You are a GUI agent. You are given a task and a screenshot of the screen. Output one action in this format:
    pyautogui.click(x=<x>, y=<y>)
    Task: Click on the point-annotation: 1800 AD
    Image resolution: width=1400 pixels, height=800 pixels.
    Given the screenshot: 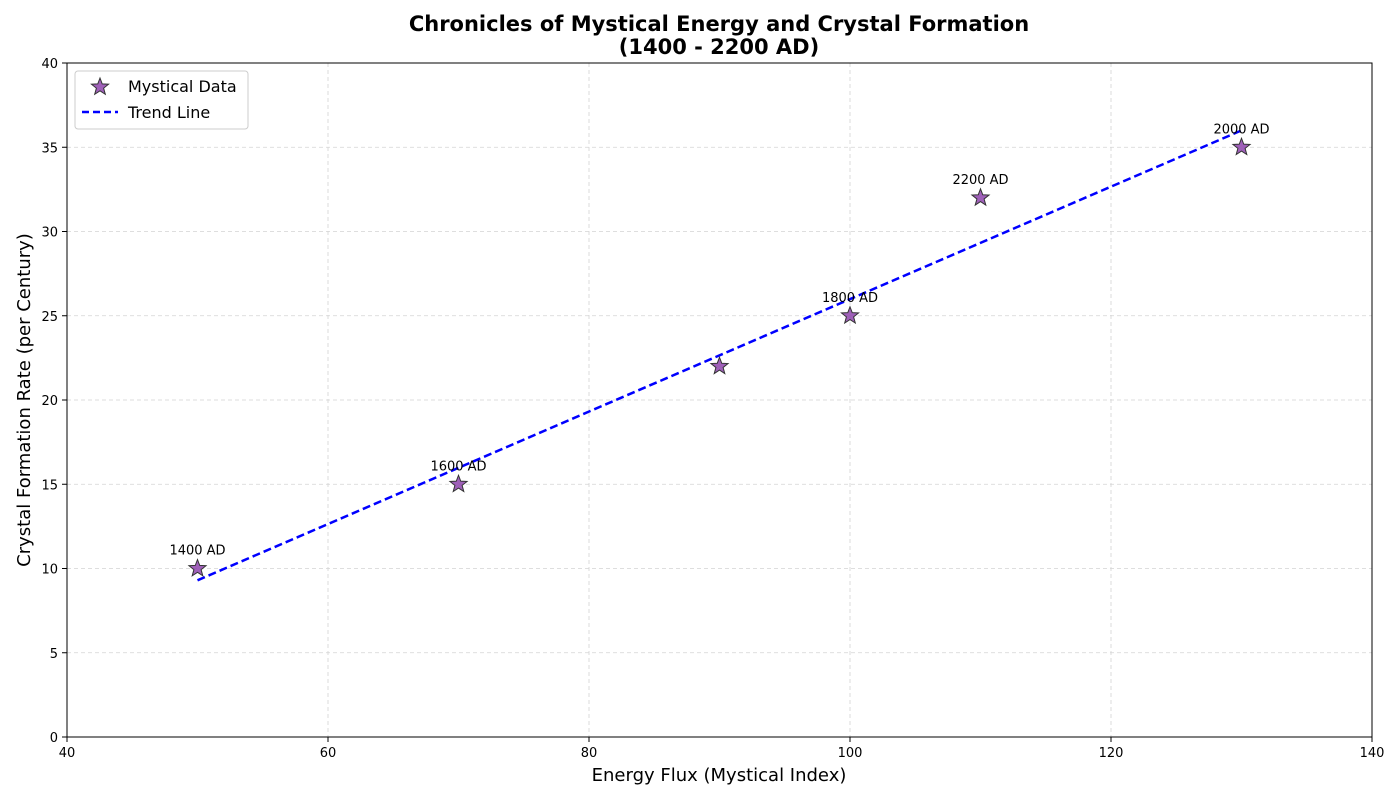 What is the action you would take?
    pyautogui.click(x=850, y=298)
    